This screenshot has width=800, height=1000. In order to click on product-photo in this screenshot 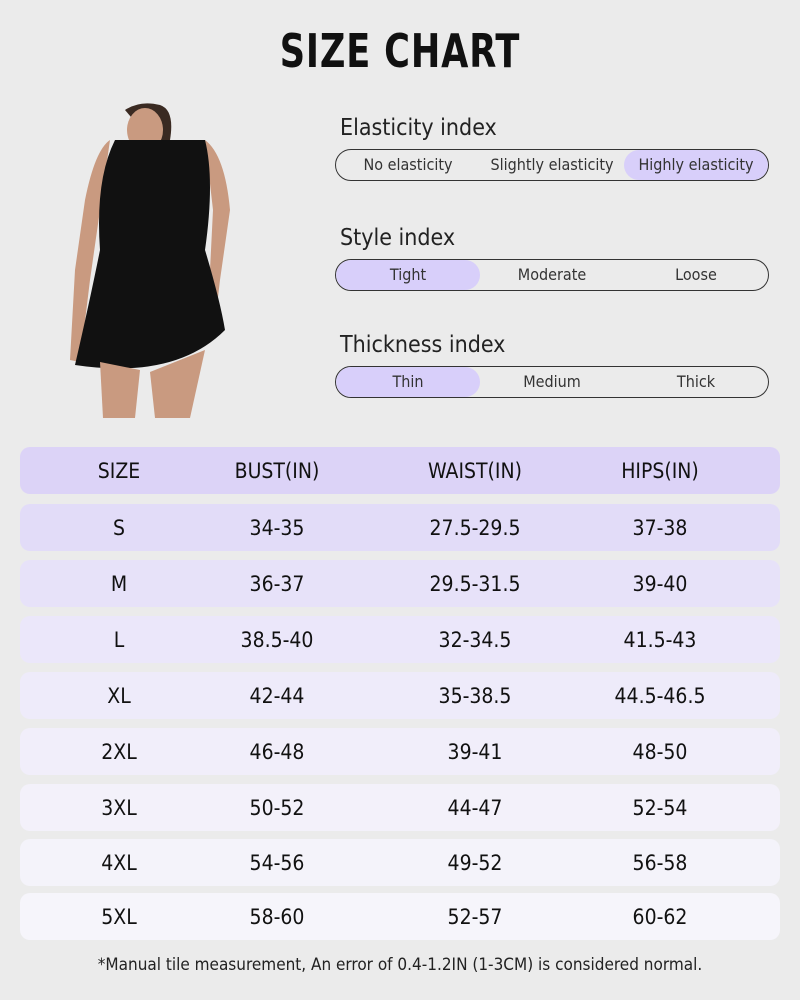, I will do `click(150, 260)`.